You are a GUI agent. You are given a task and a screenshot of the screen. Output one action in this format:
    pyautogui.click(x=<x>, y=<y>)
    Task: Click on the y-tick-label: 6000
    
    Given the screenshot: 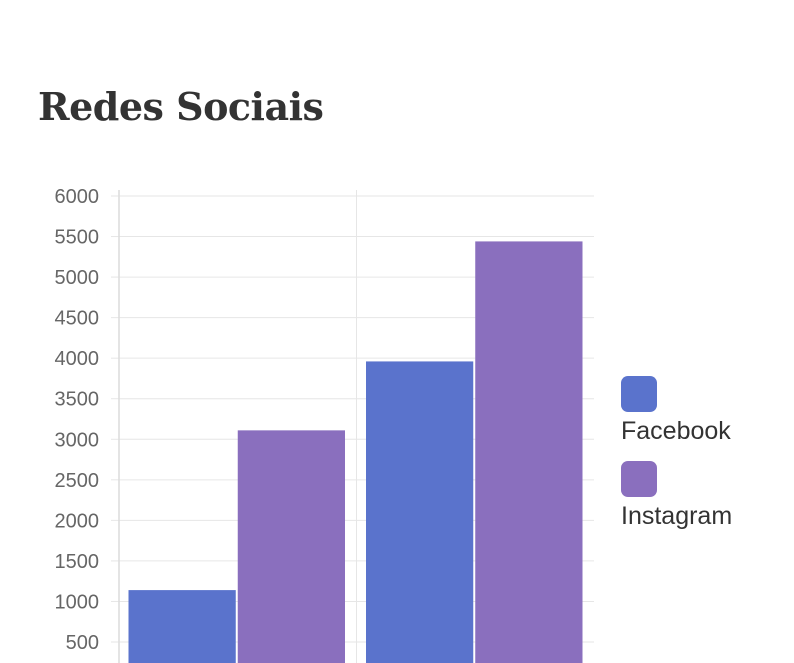 What is the action you would take?
    pyautogui.click(x=77, y=197)
    